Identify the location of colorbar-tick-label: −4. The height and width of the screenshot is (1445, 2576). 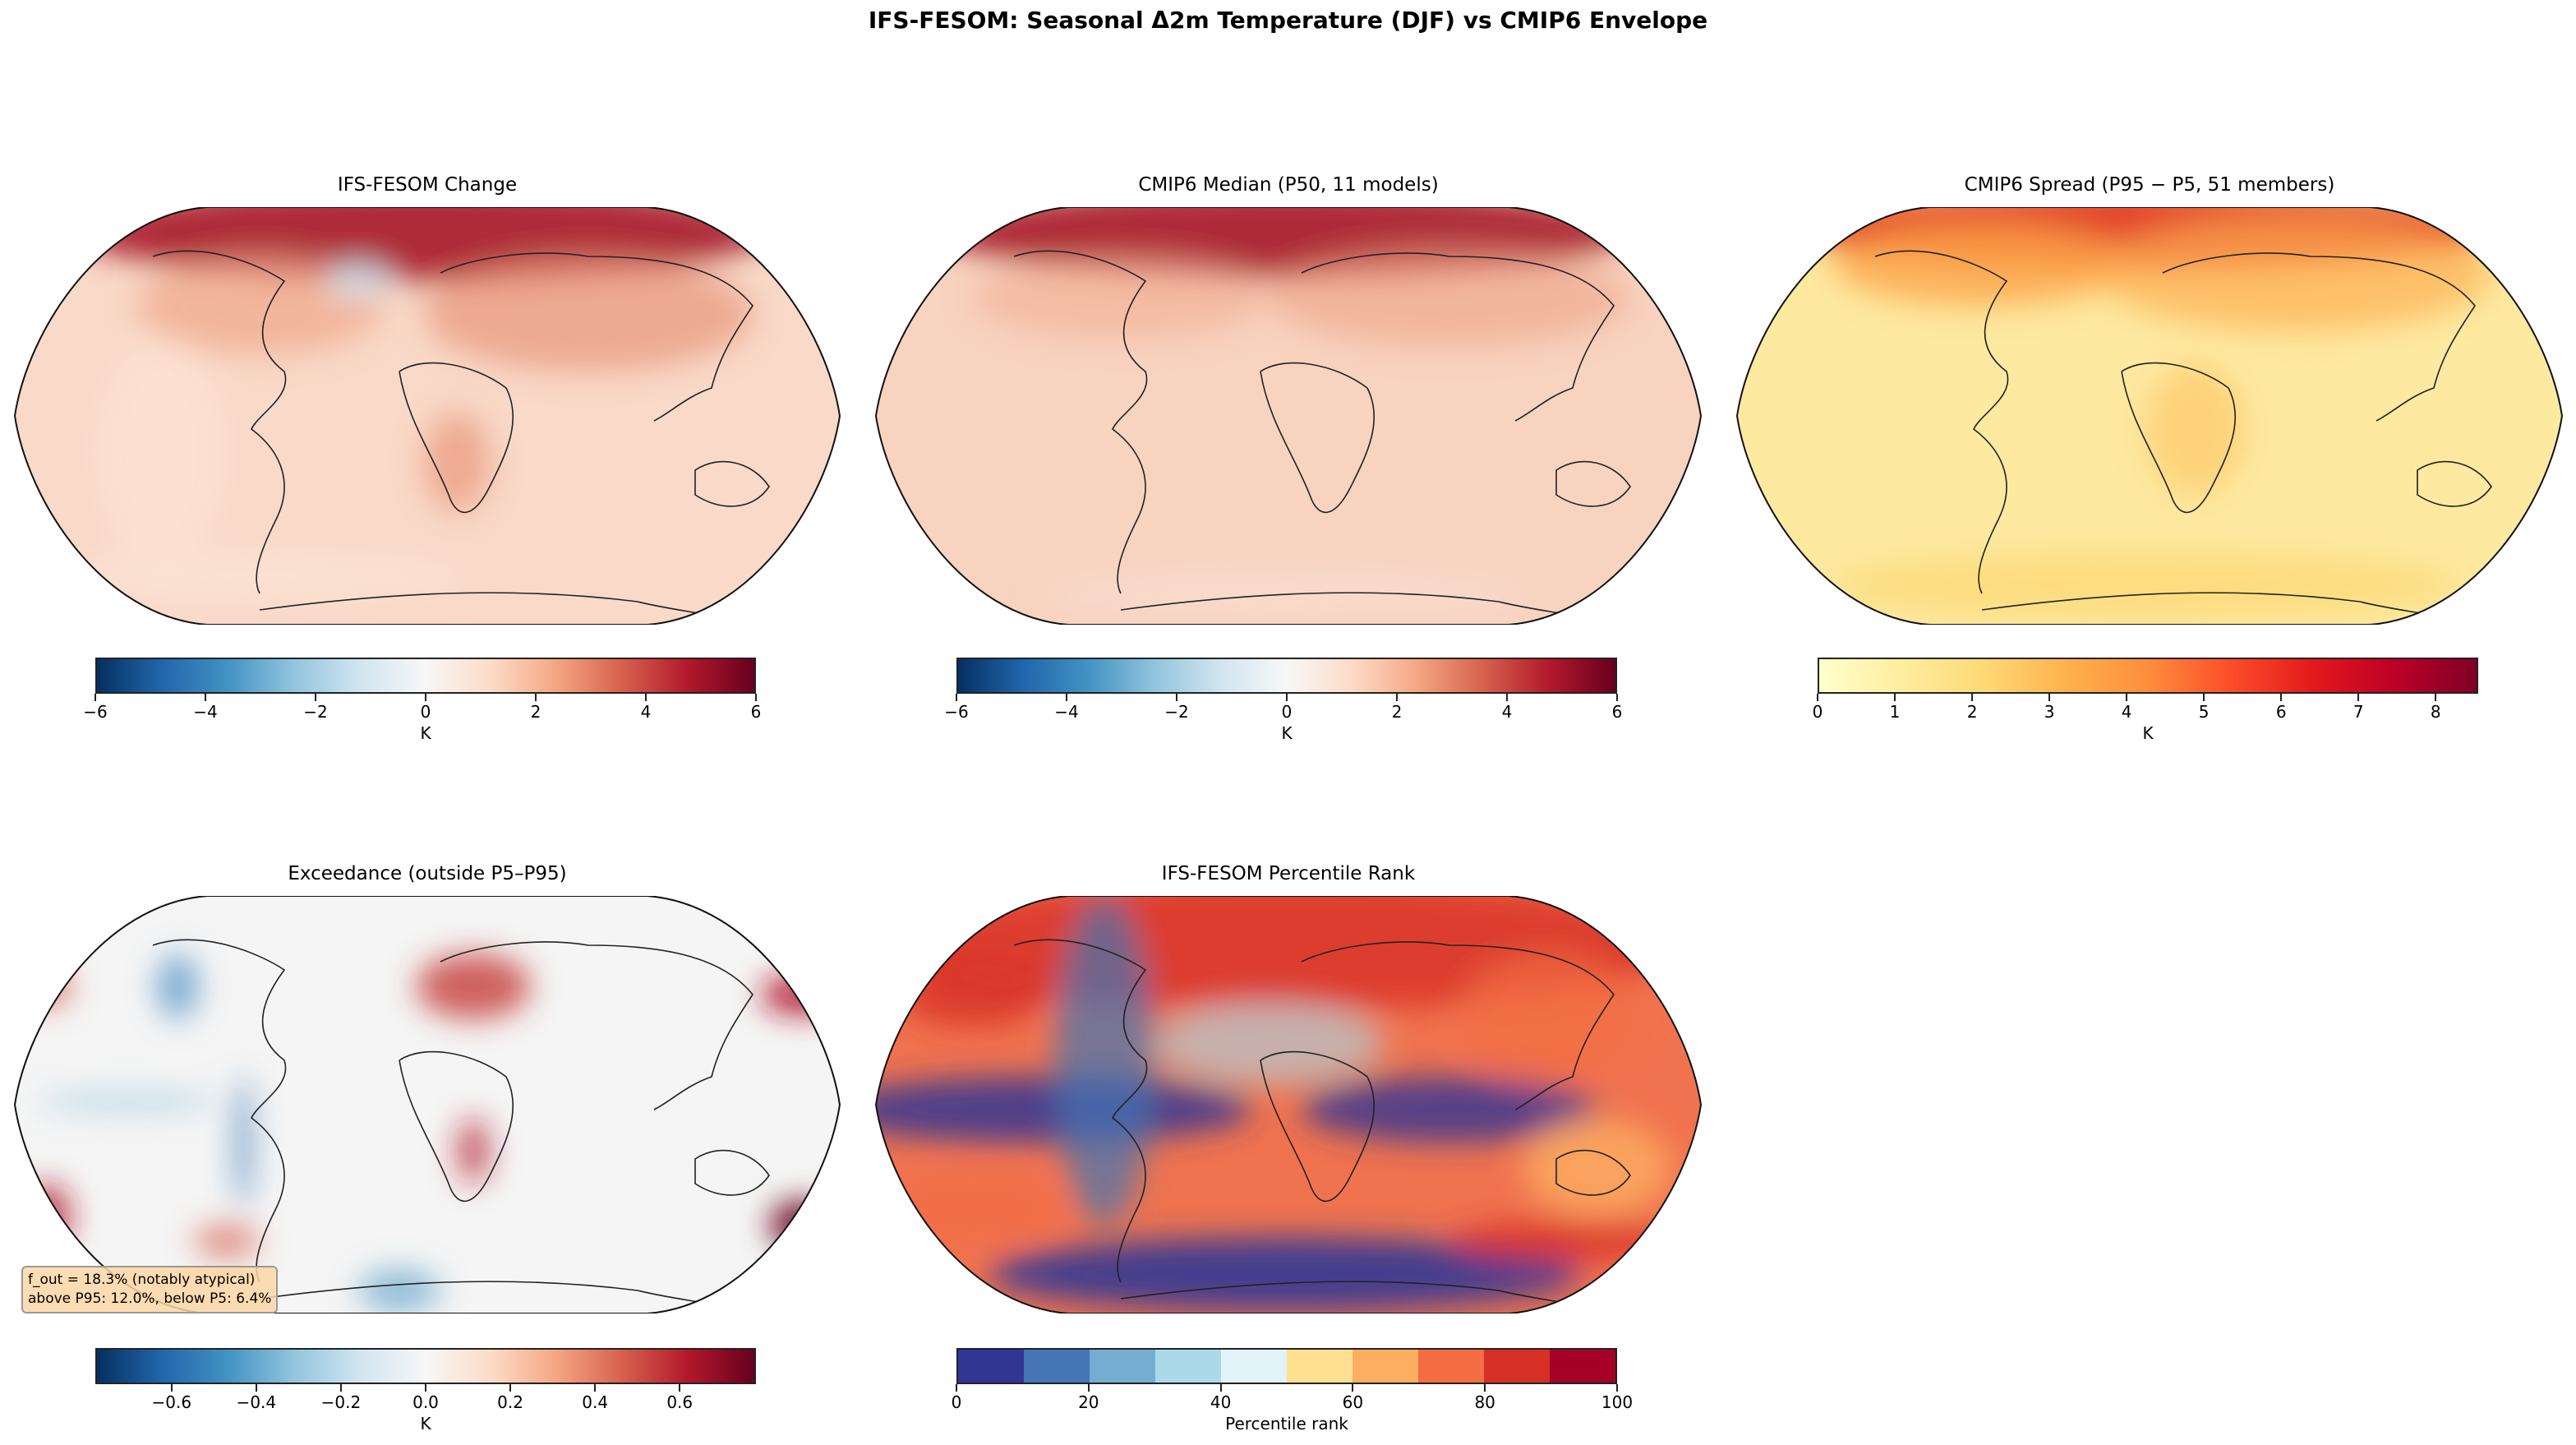
(205, 712).